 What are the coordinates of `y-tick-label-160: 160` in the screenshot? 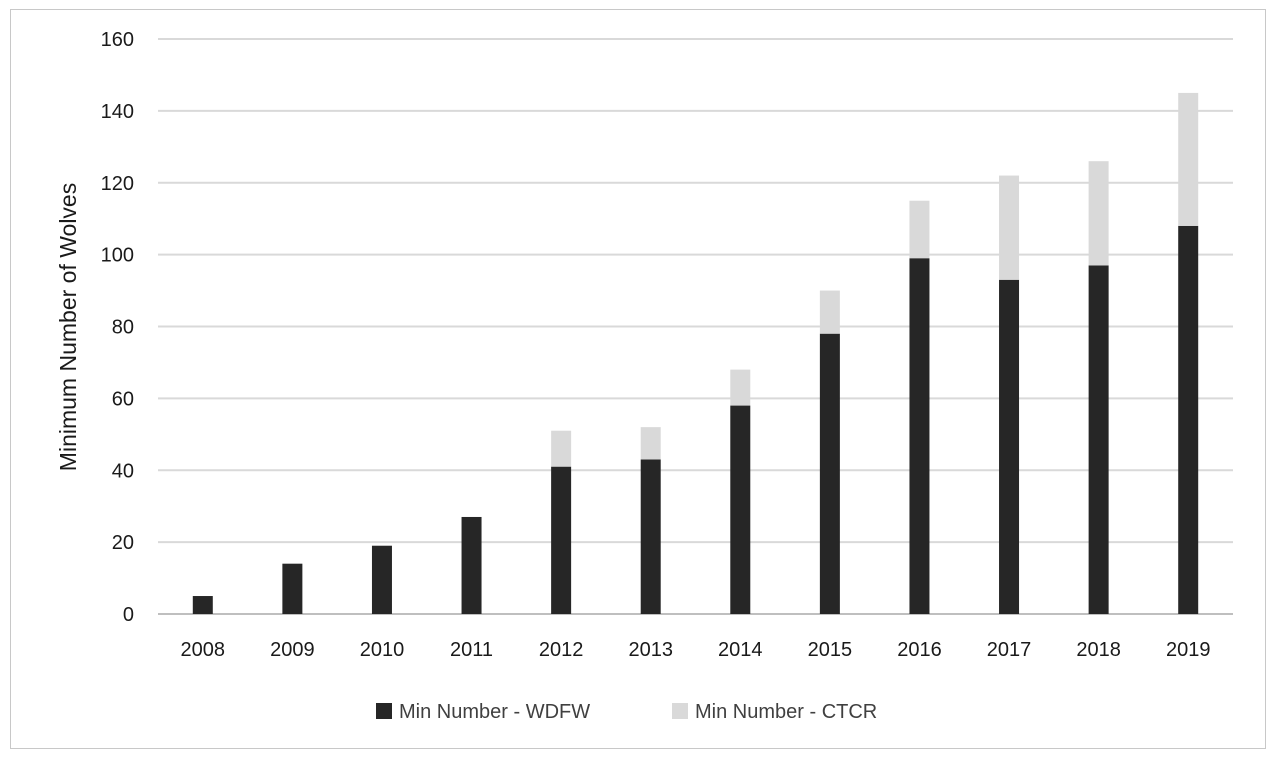 It's located at (117, 40).